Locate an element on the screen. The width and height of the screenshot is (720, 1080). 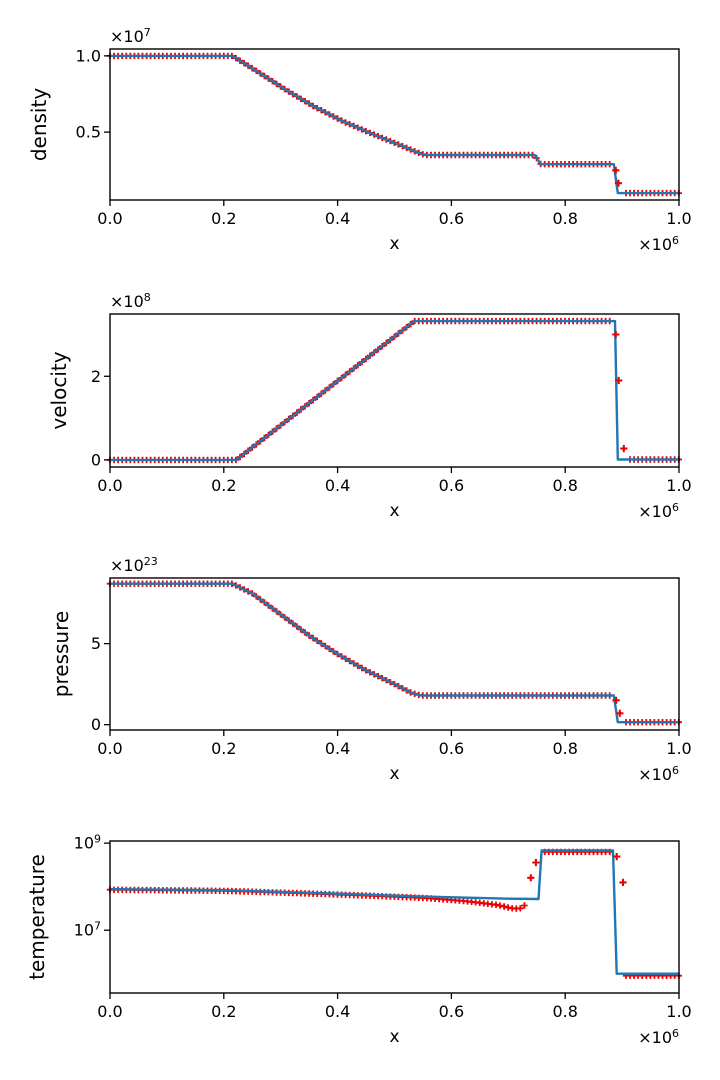
y-offset-text: ×107 is located at coordinates (130, 36).